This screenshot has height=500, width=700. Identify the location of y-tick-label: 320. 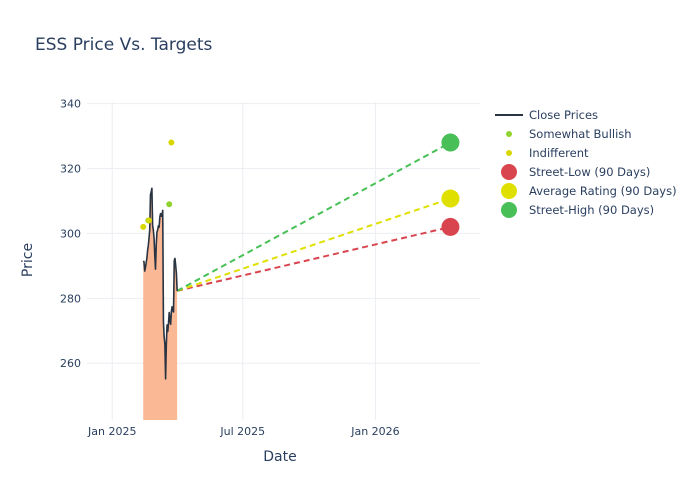
(70, 169).